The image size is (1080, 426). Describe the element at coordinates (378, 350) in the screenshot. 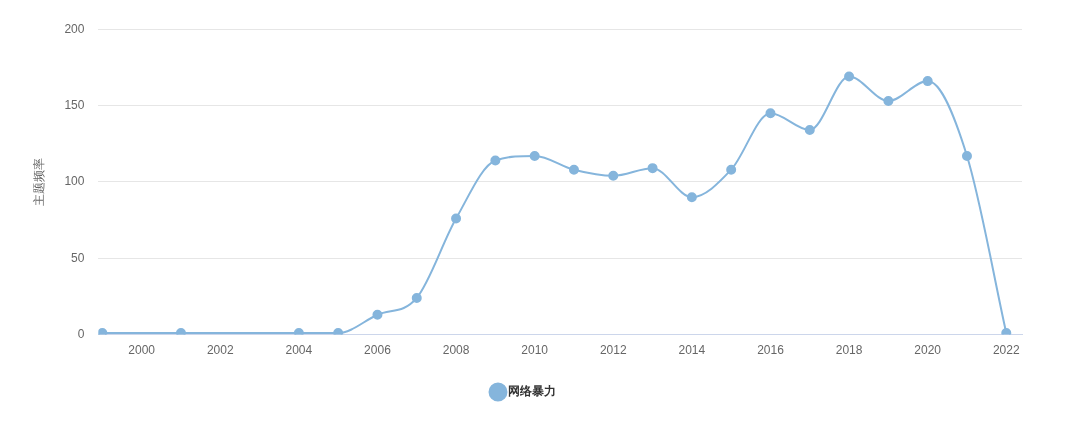

I see `x-tick-label: 2006` at that location.